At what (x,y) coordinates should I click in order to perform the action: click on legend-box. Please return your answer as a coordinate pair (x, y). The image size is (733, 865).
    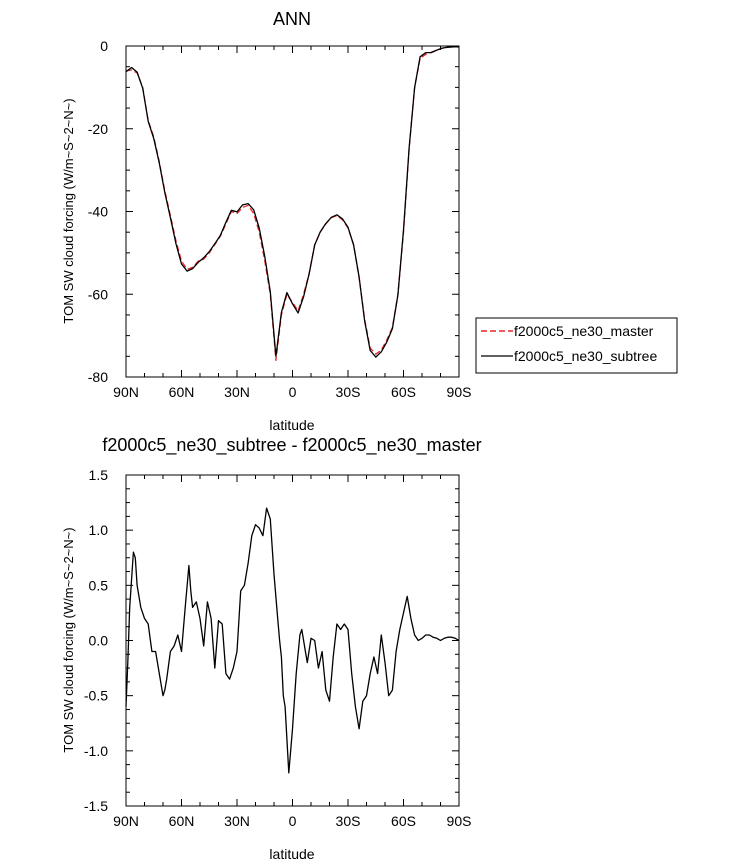
    Looking at the image, I should click on (576, 345).